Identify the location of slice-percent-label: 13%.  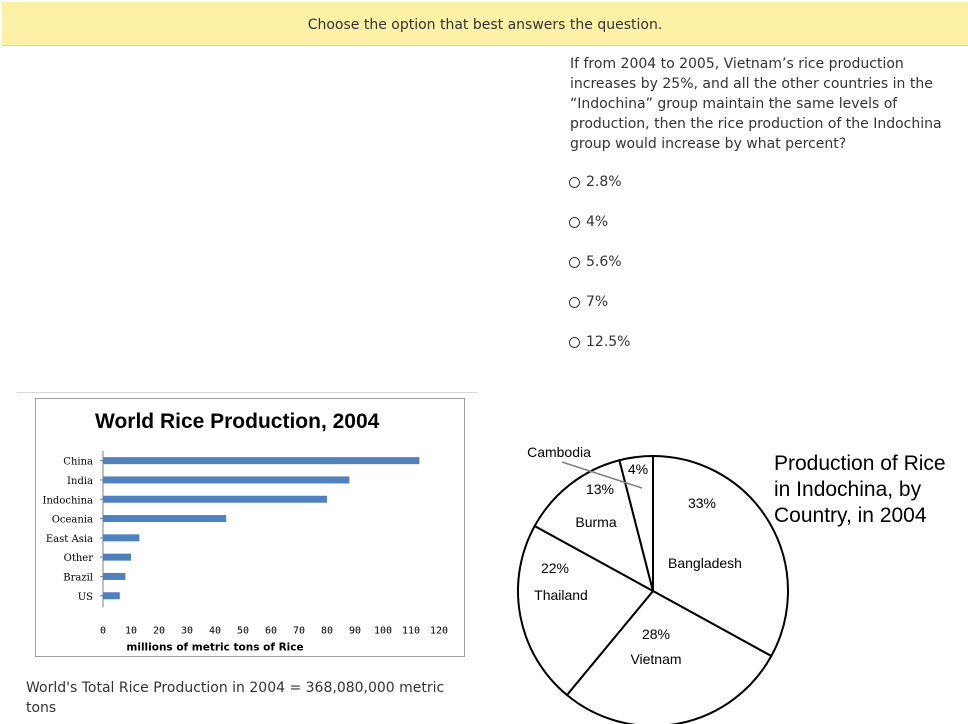
(600, 489).